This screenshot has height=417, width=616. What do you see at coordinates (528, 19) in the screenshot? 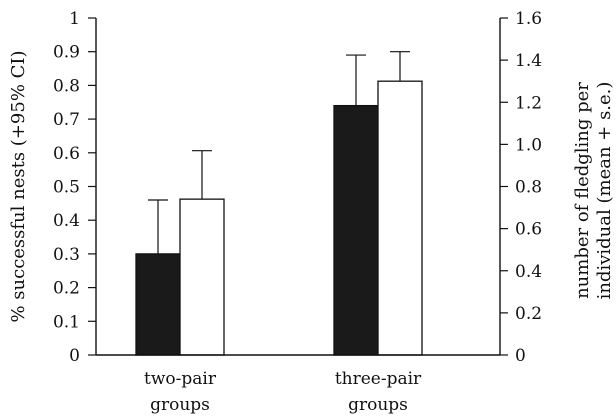
I see `right-tick-label: 1.6` at bounding box center [528, 19].